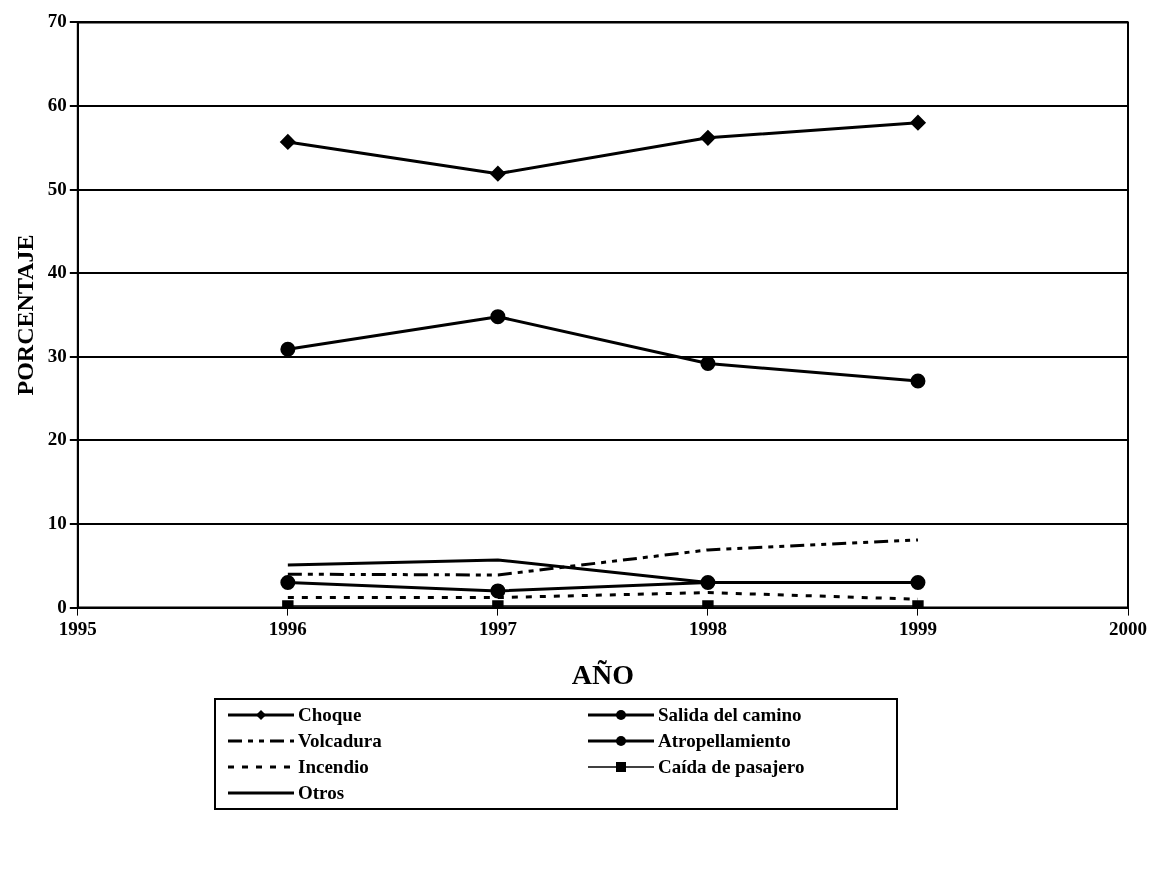 The width and height of the screenshot is (1172, 877). I want to click on legend-label: Salida del camino, so click(730, 715).